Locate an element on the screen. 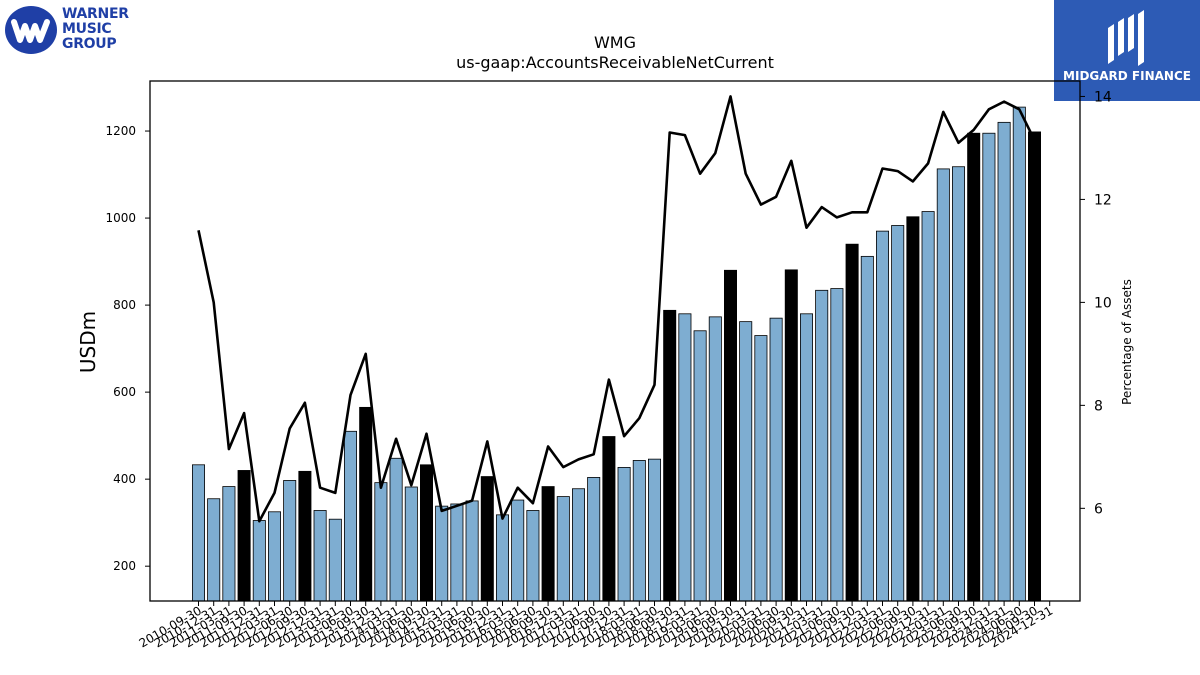  y-tick-label: 1200 is located at coordinates (120, 131).